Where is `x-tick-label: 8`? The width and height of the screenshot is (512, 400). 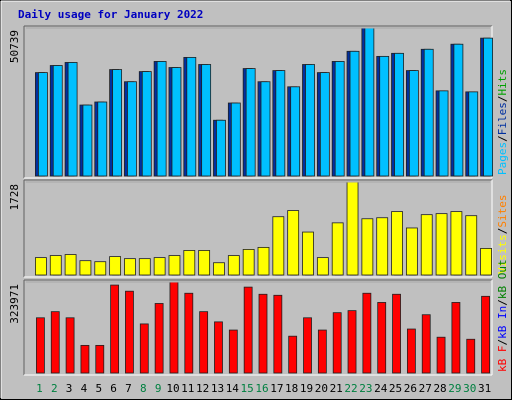 x-tick-label: 8 is located at coordinates (143, 388).